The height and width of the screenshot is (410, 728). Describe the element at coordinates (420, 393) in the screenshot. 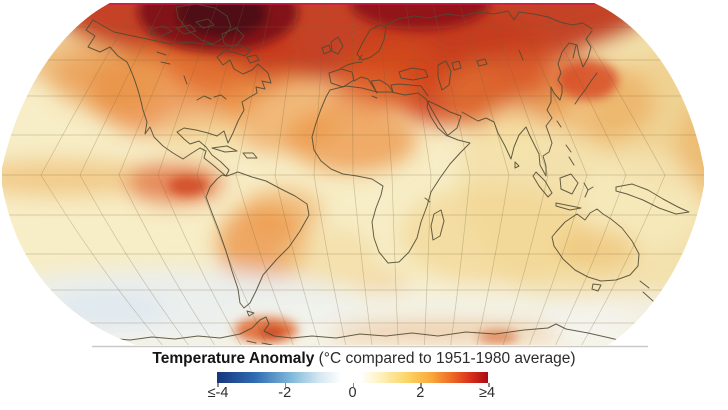

I see `colorbar-tick-label: 2` at that location.